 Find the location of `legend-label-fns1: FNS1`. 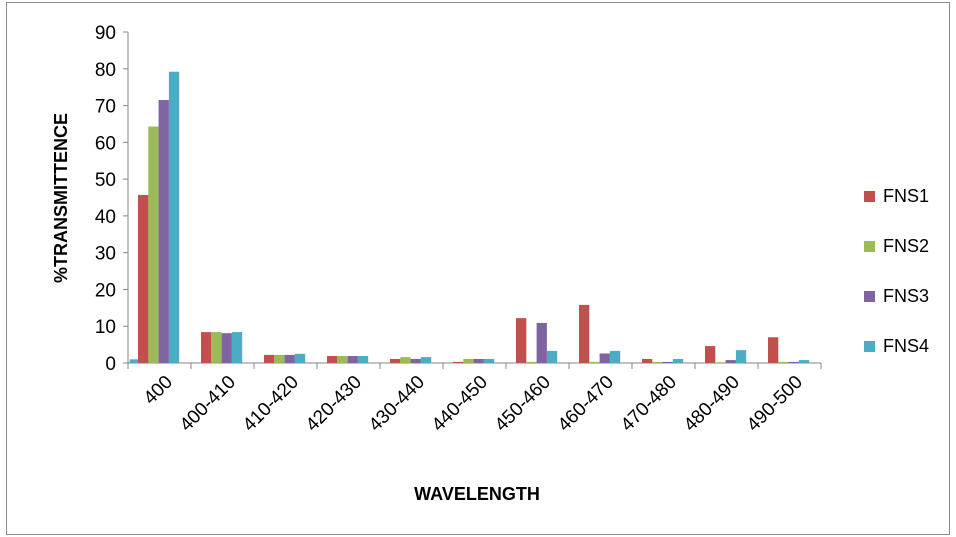

legend-label-fns1: FNS1 is located at coordinates (906, 196).